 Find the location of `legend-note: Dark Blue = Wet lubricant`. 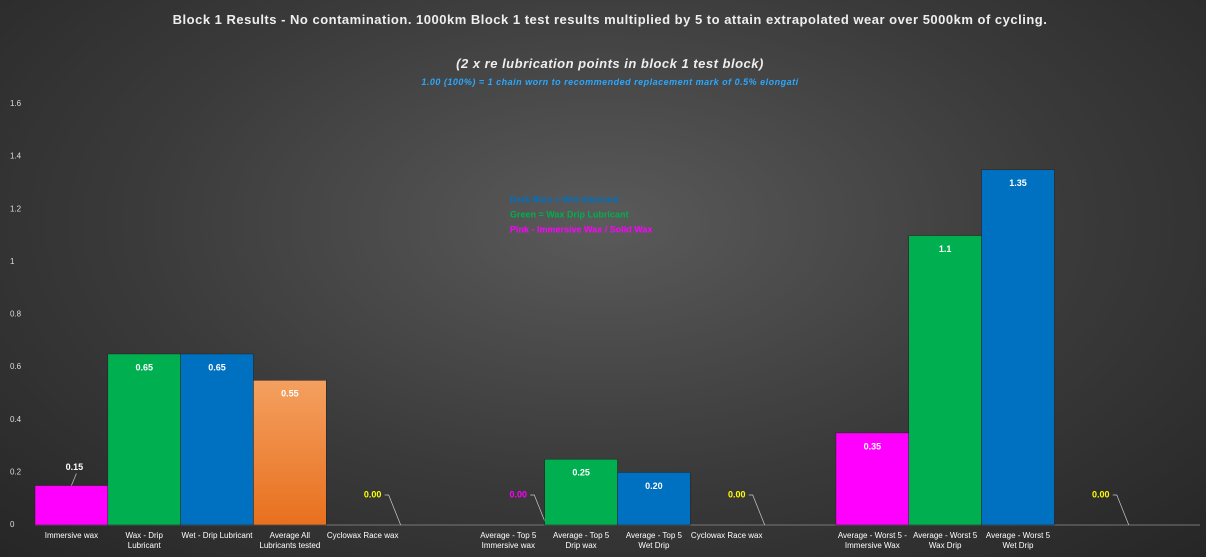

legend-note: Dark Blue = Wet lubricant is located at coordinates (564, 199).